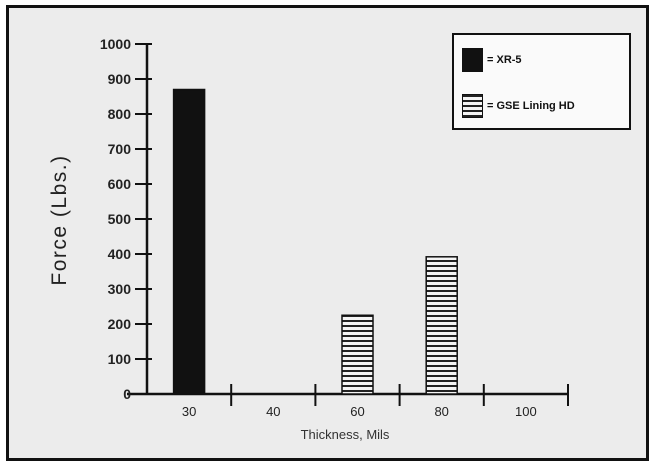 The height and width of the screenshot is (468, 655). What do you see at coordinates (357, 411) in the screenshot?
I see `x-tick-label: 60` at bounding box center [357, 411].